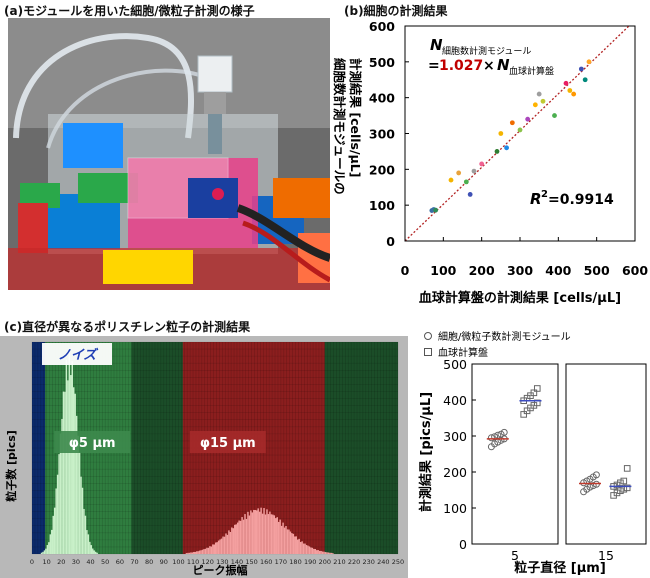 Image resolution: width=650 pixels, height=578 pixels. I want to click on c-xtick-label: 20, so click(61, 562).